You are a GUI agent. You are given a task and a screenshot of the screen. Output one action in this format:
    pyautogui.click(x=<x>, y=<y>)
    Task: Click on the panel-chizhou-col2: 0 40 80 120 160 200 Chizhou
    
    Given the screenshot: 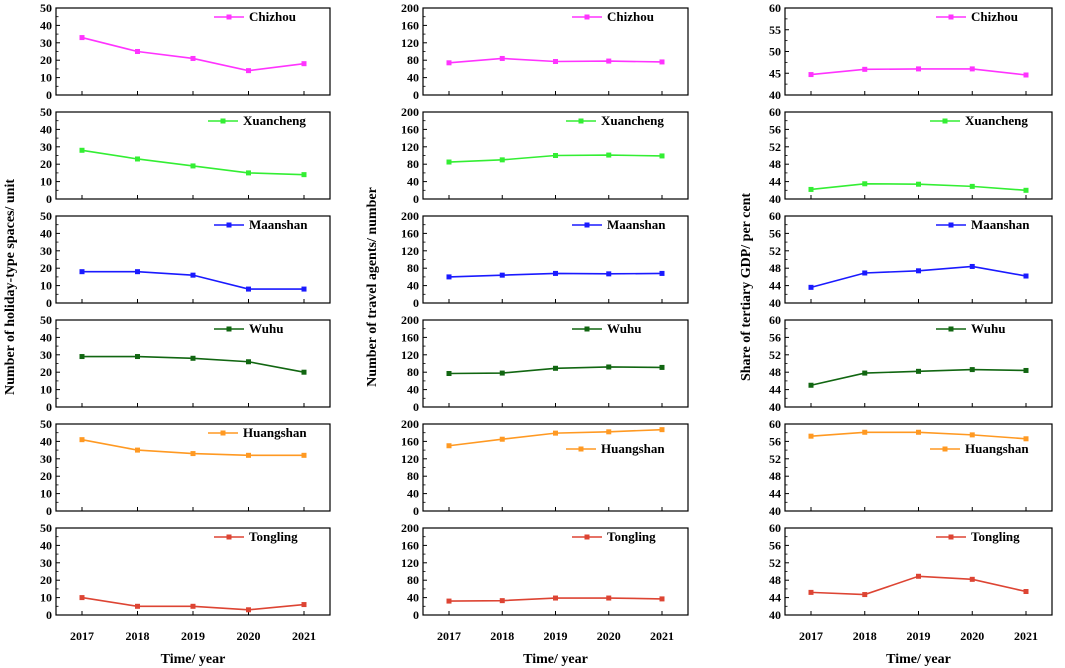 What is the action you would take?
    pyautogui.click(x=545, y=51)
    